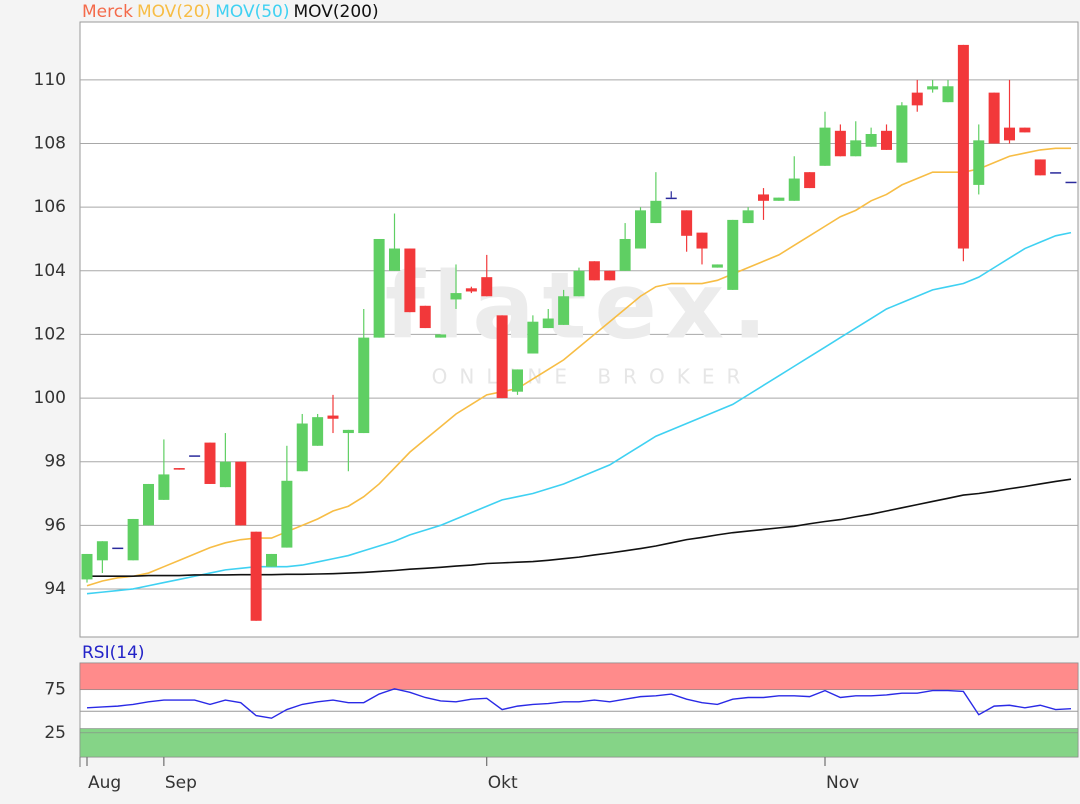 Image resolution: width=1080 pixels, height=804 pixels. I want to click on y-tick-label: 96, so click(55, 525).